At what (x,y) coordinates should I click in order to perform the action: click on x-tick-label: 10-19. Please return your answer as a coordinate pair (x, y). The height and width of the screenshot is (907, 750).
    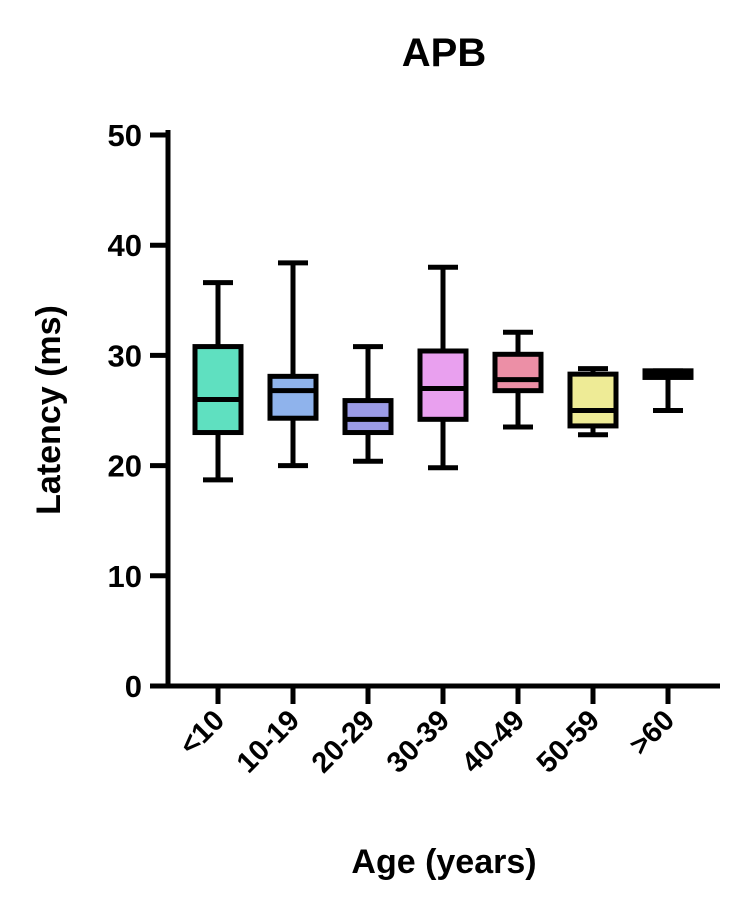
    Looking at the image, I should click on (268, 741).